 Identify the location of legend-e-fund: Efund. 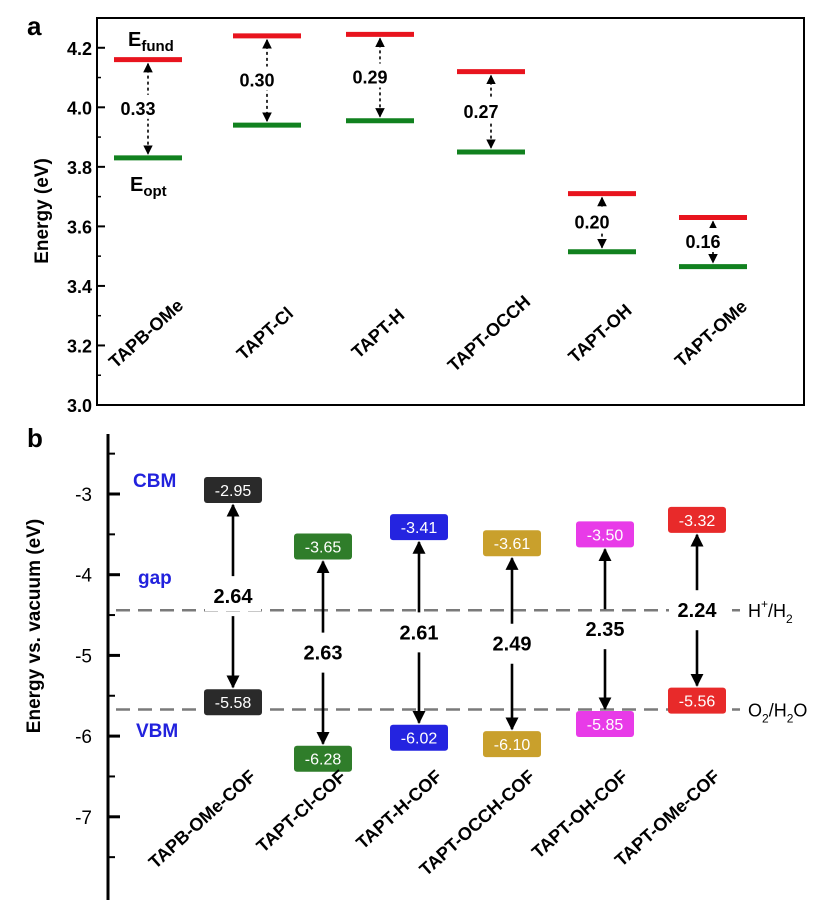
(151, 42).